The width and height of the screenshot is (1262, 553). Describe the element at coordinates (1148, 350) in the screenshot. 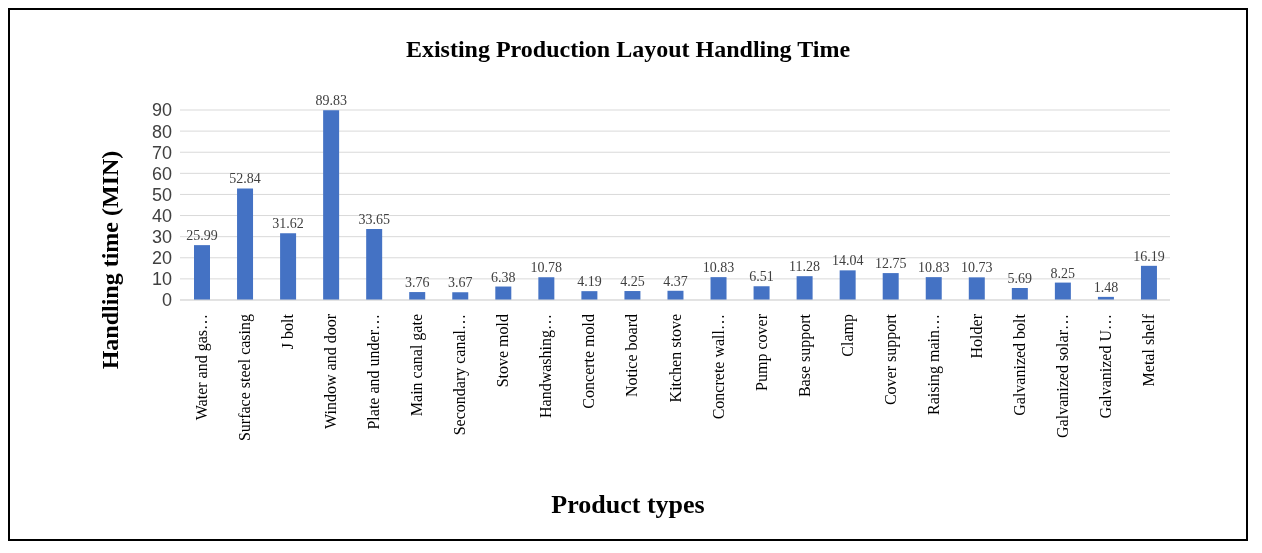

I see `x-tick-label: Metal shelf` at that location.